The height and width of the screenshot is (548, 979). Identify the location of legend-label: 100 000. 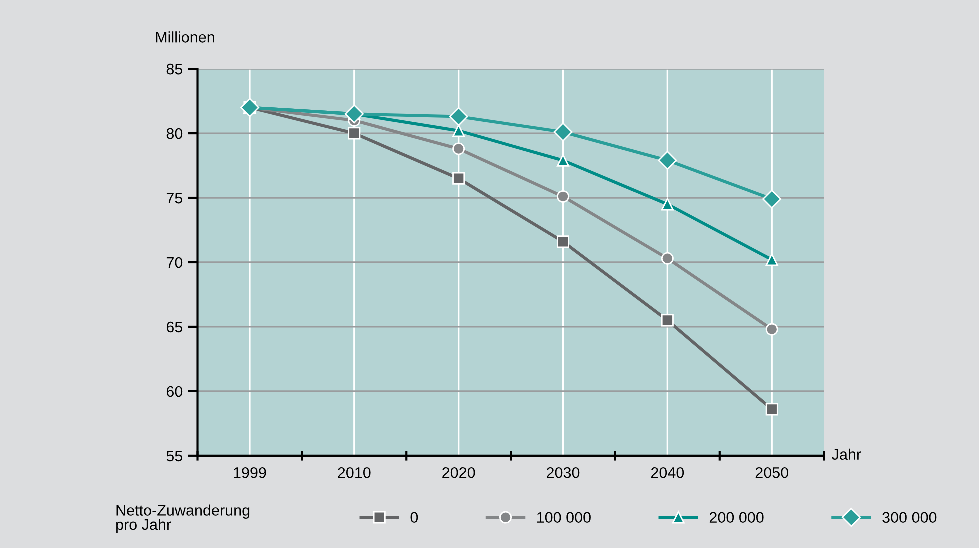
(564, 518).